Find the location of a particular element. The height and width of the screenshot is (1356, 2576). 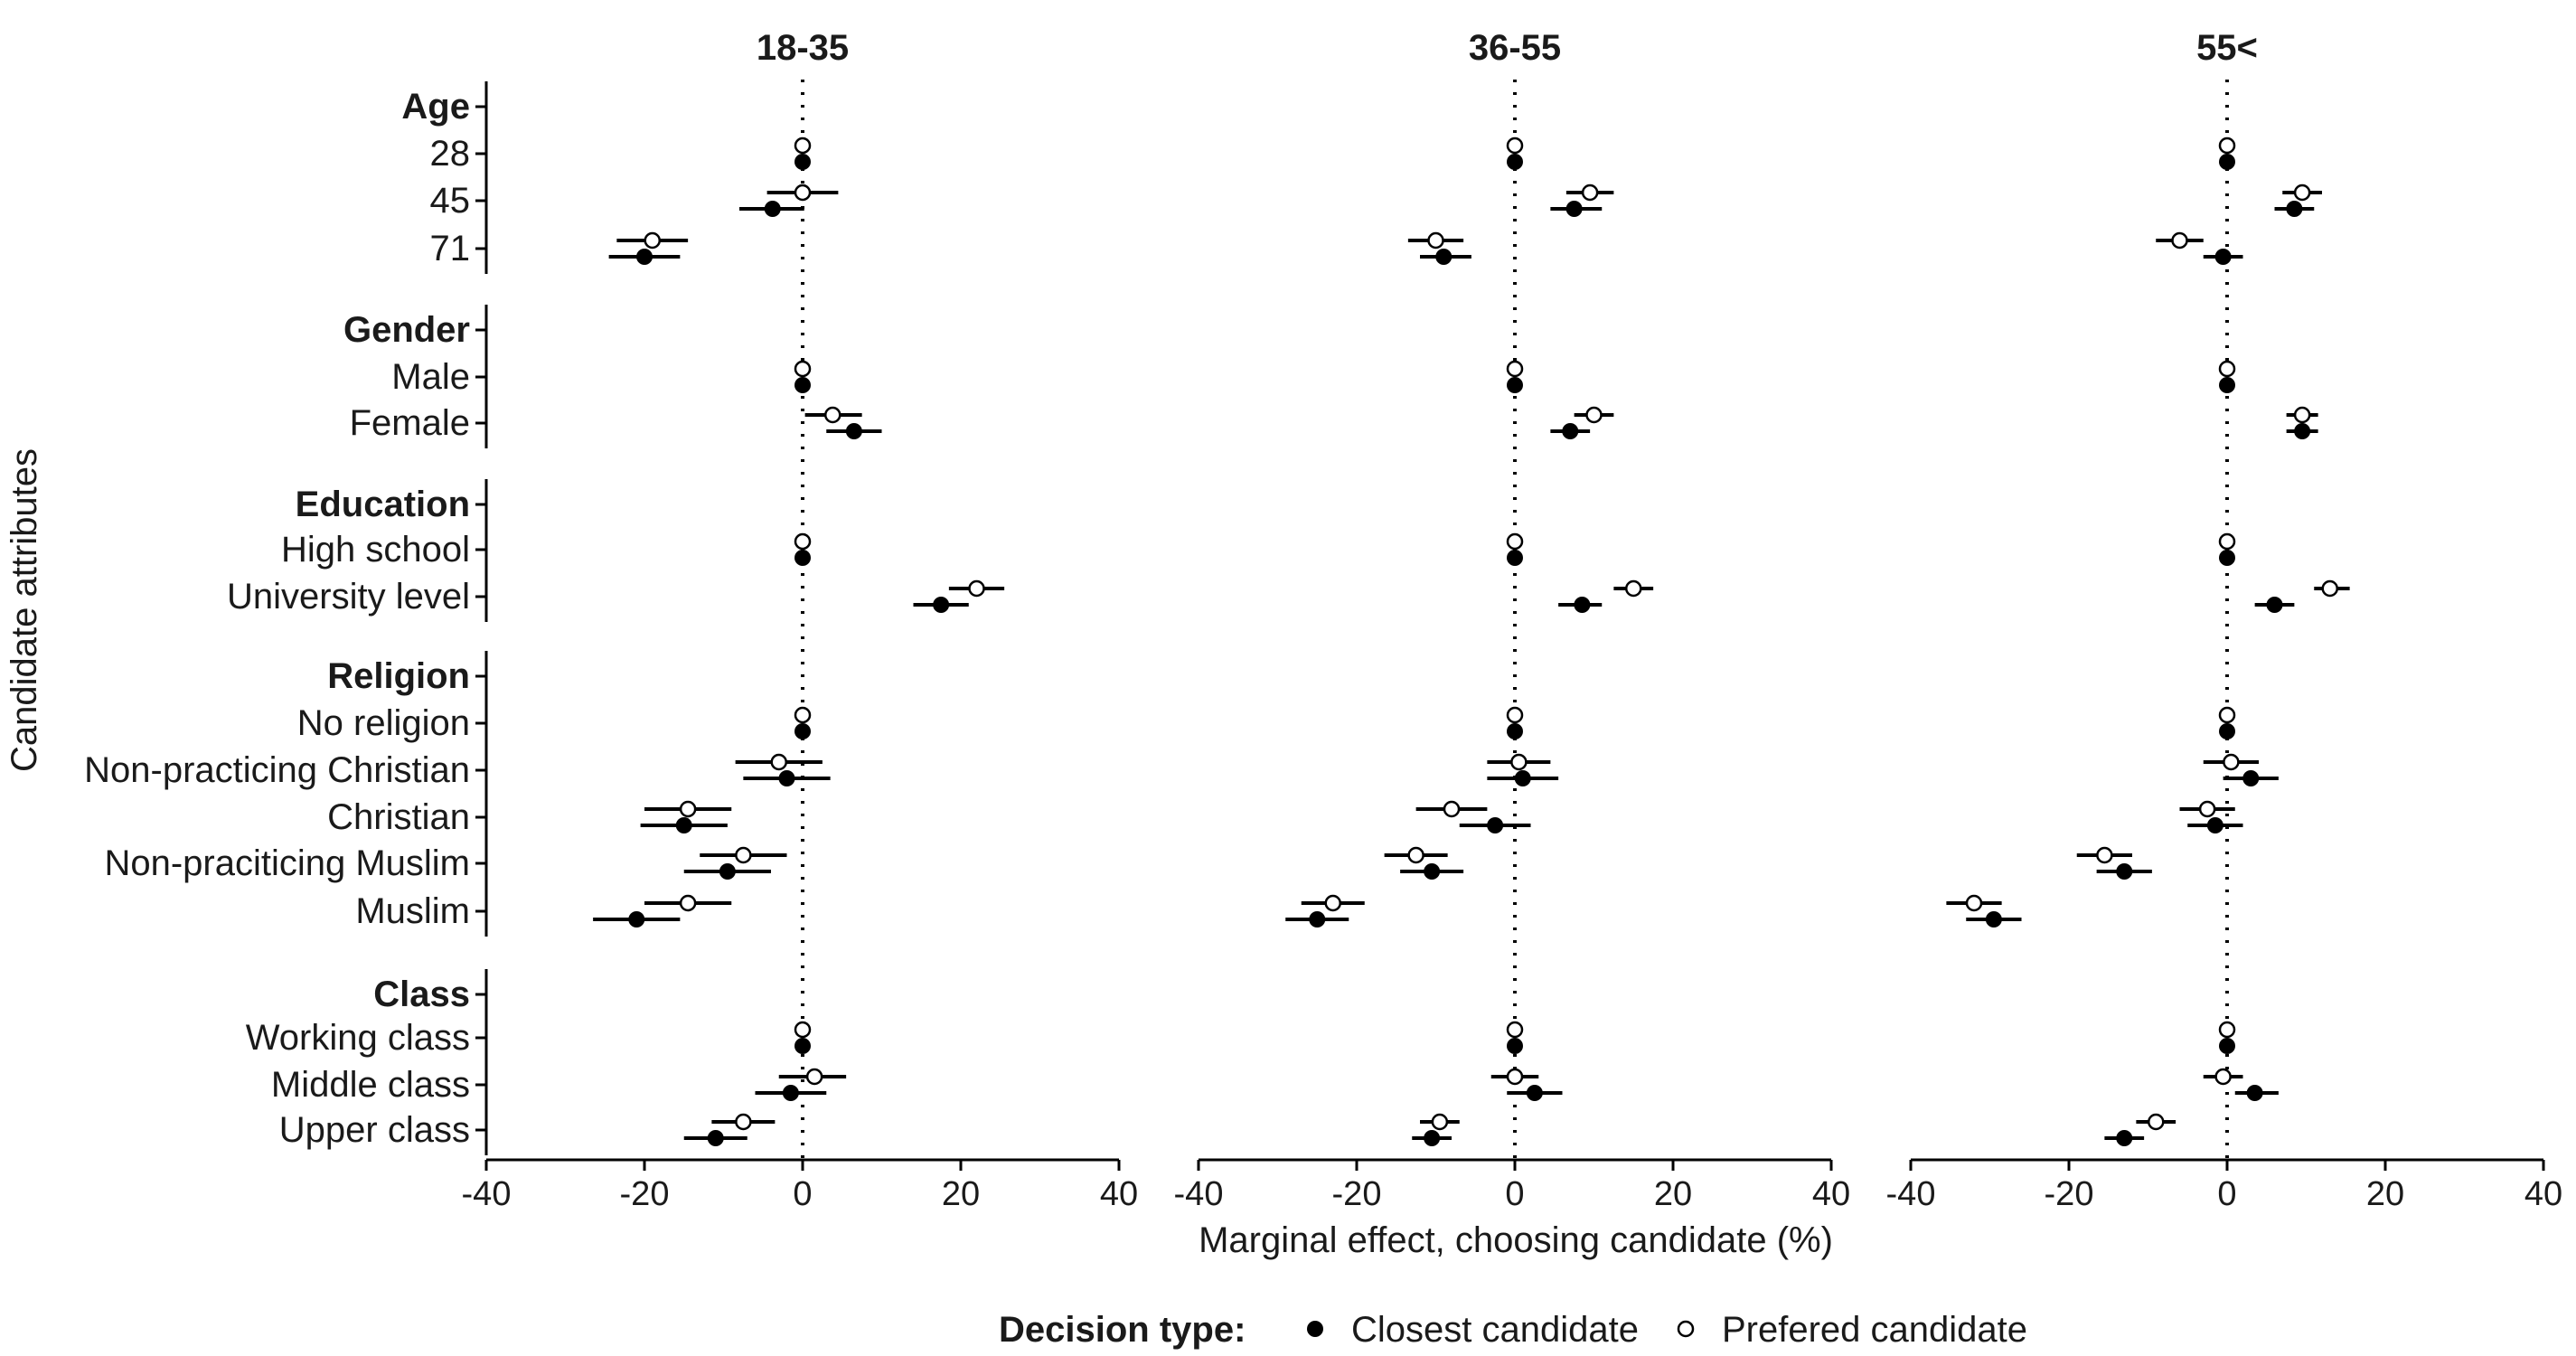

legend-preferred-marker is located at coordinates (1686, 1329).